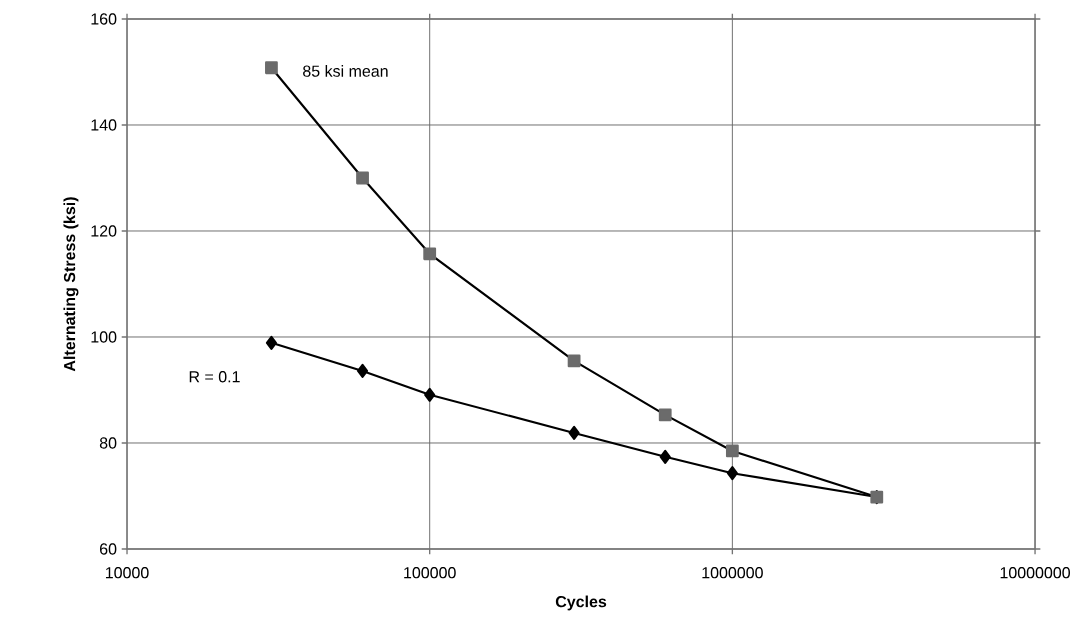 The width and height of the screenshot is (1087, 635). Describe the element at coordinates (108, 549) in the screenshot. I see `y-tick-label: 60` at that location.